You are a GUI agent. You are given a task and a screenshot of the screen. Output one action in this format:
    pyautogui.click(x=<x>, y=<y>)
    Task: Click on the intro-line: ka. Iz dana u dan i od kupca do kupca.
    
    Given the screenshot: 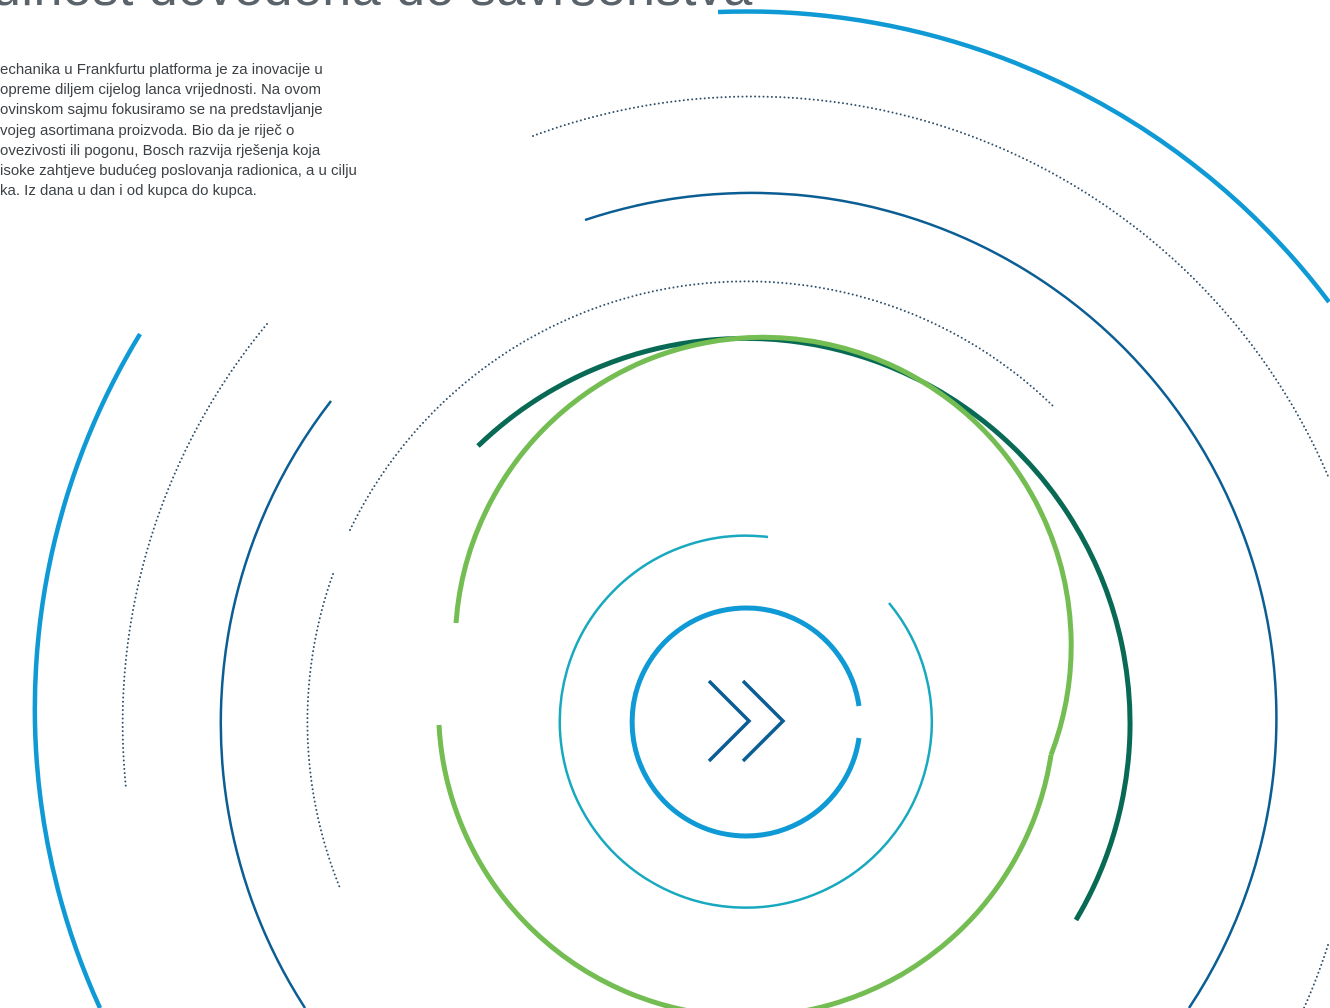 What is the action you would take?
    pyautogui.click(x=128, y=191)
    